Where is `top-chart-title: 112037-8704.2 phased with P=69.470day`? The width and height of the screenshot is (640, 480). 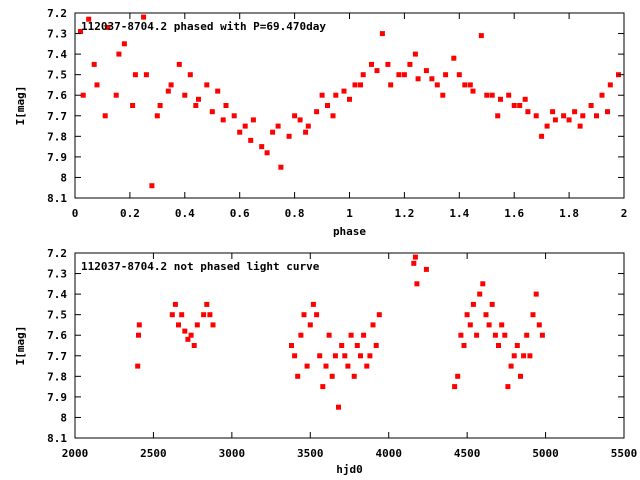 top-chart-title: 112037-8704.2 phased with P=69.470day is located at coordinates (203, 26).